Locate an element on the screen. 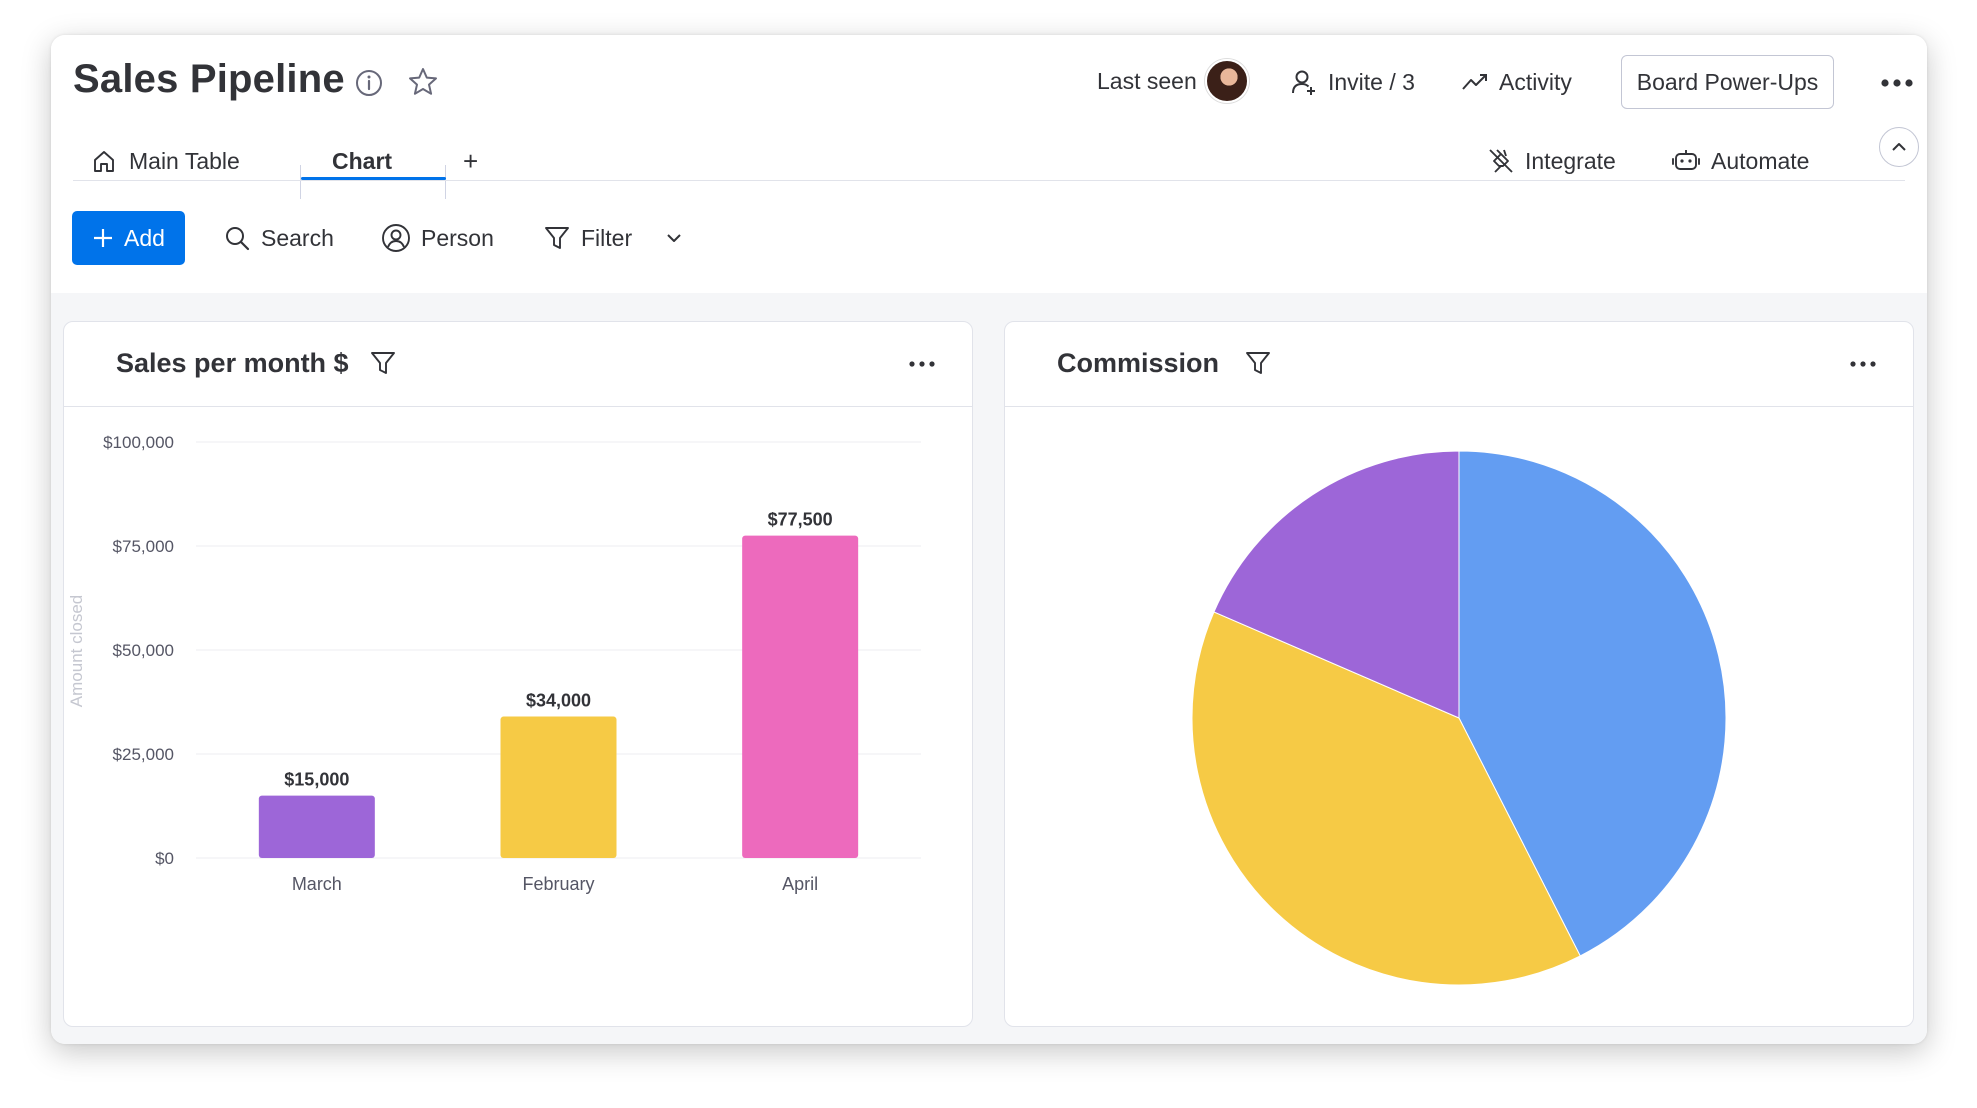  activity-label: Activity is located at coordinates (1535, 81).